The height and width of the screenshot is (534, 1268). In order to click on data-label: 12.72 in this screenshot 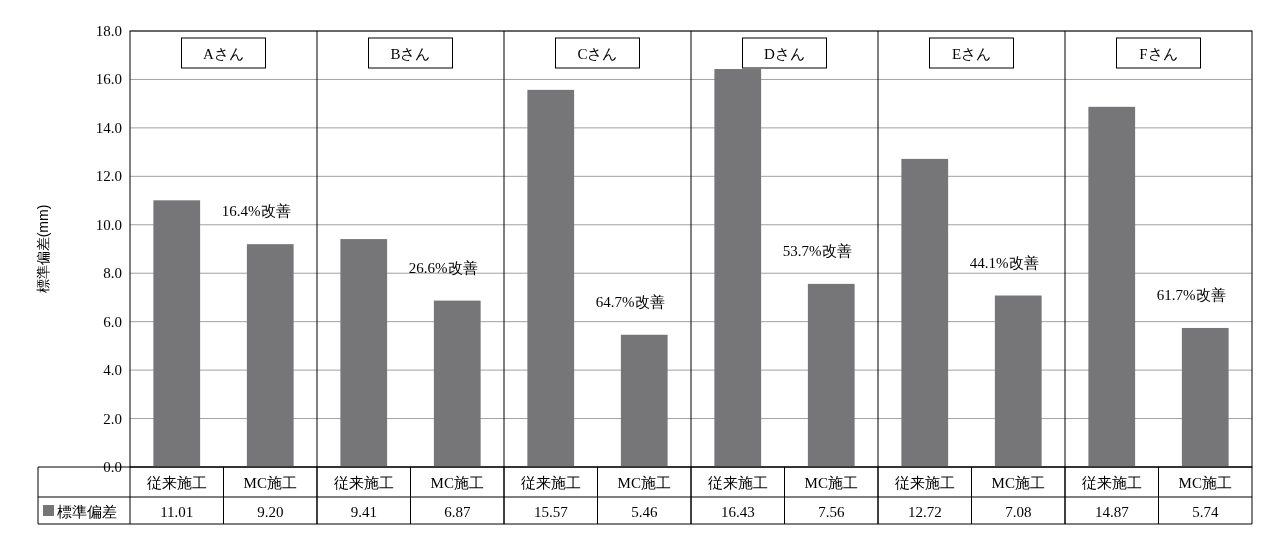, I will do `click(924, 512)`.